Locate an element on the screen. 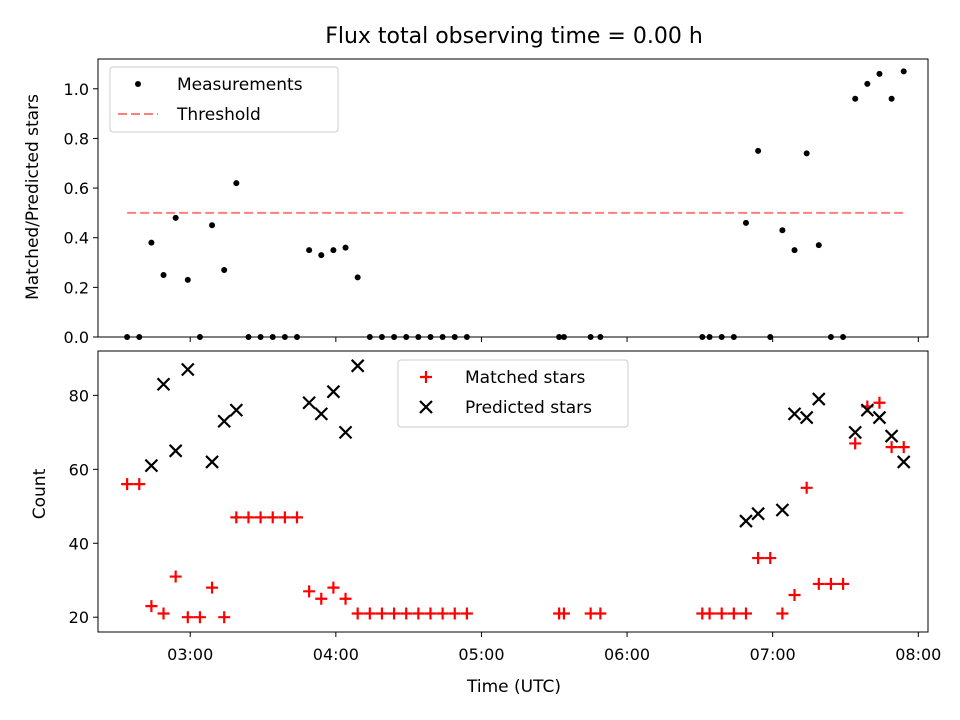 The height and width of the screenshot is (720, 960). top-y-tick-label: 0.8 is located at coordinates (76, 138).